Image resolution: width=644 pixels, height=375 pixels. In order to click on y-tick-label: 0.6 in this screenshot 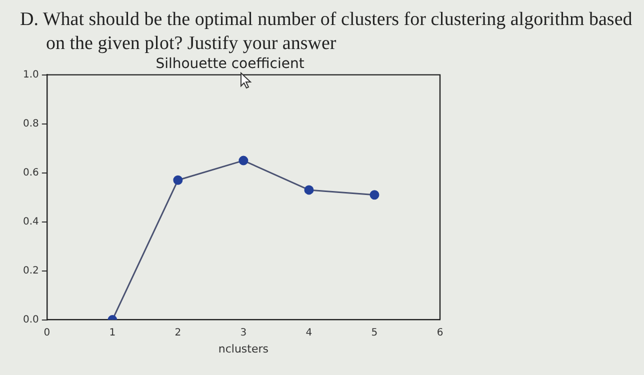, I will do `click(30, 172)`.